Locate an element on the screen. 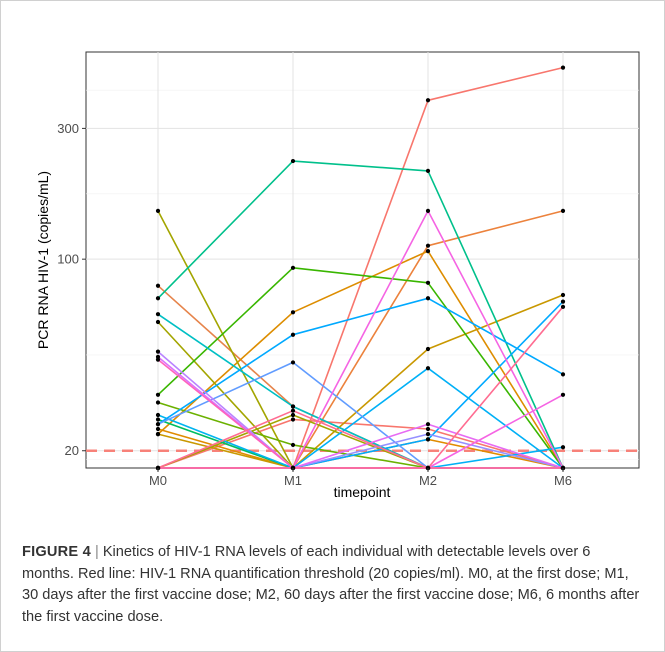  y-tick-label: 20 is located at coordinates (72, 450).